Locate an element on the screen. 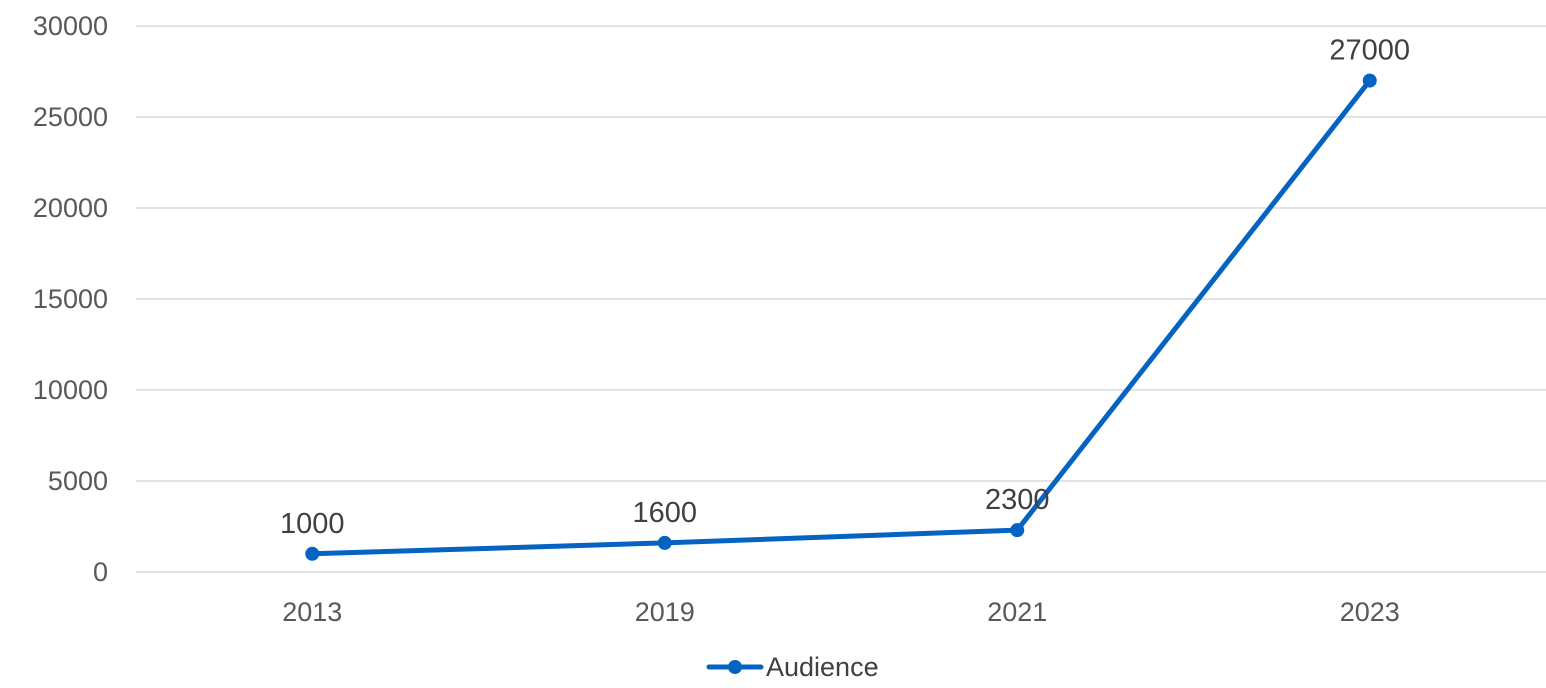 The width and height of the screenshot is (1546, 688). data-label: 27000 is located at coordinates (1369, 51).